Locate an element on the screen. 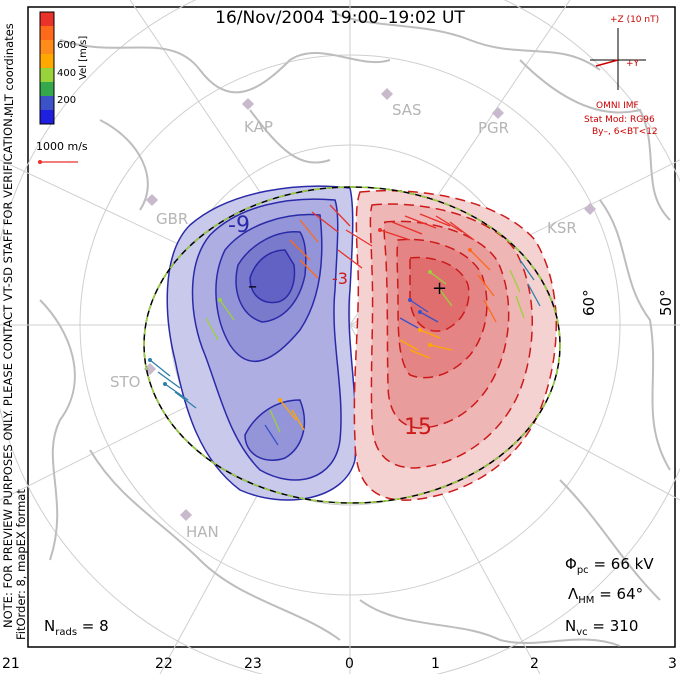  station-label-kap: KAP is located at coordinates (258, 127).